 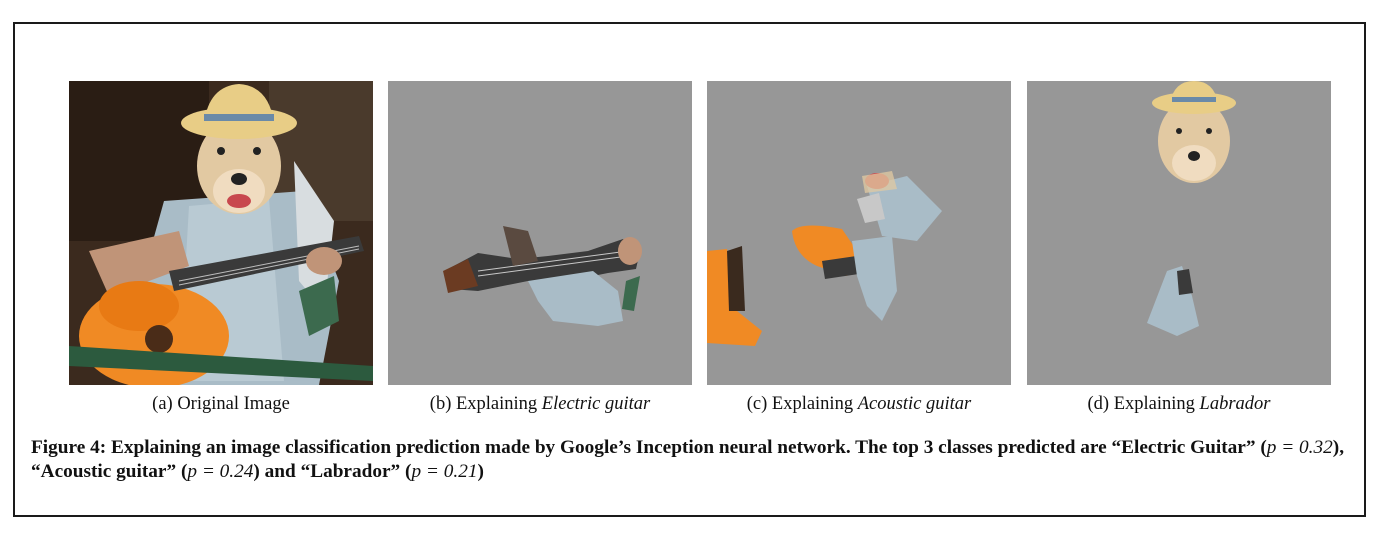 What do you see at coordinates (1235, 404) in the screenshot?
I see `caption-d-italic: Labrador` at bounding box center [1235, 404].